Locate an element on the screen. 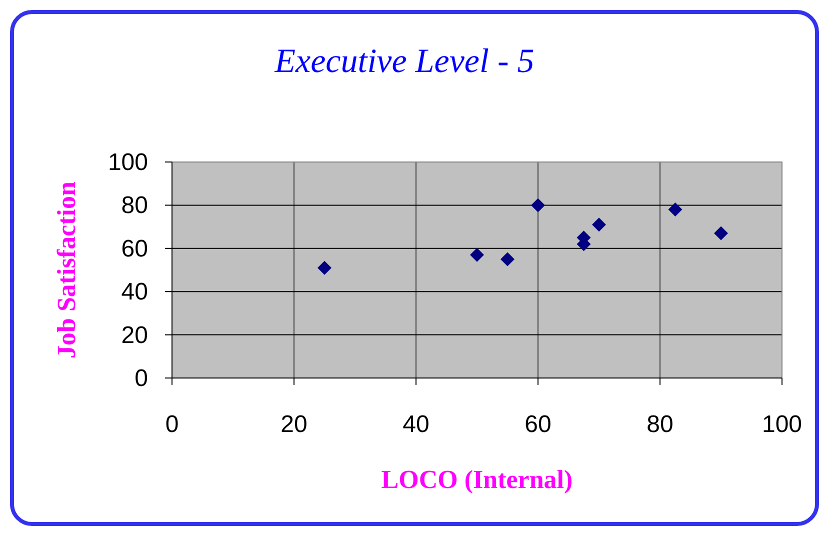  x-tick-label: 60 is located at coordinates (538, 424).